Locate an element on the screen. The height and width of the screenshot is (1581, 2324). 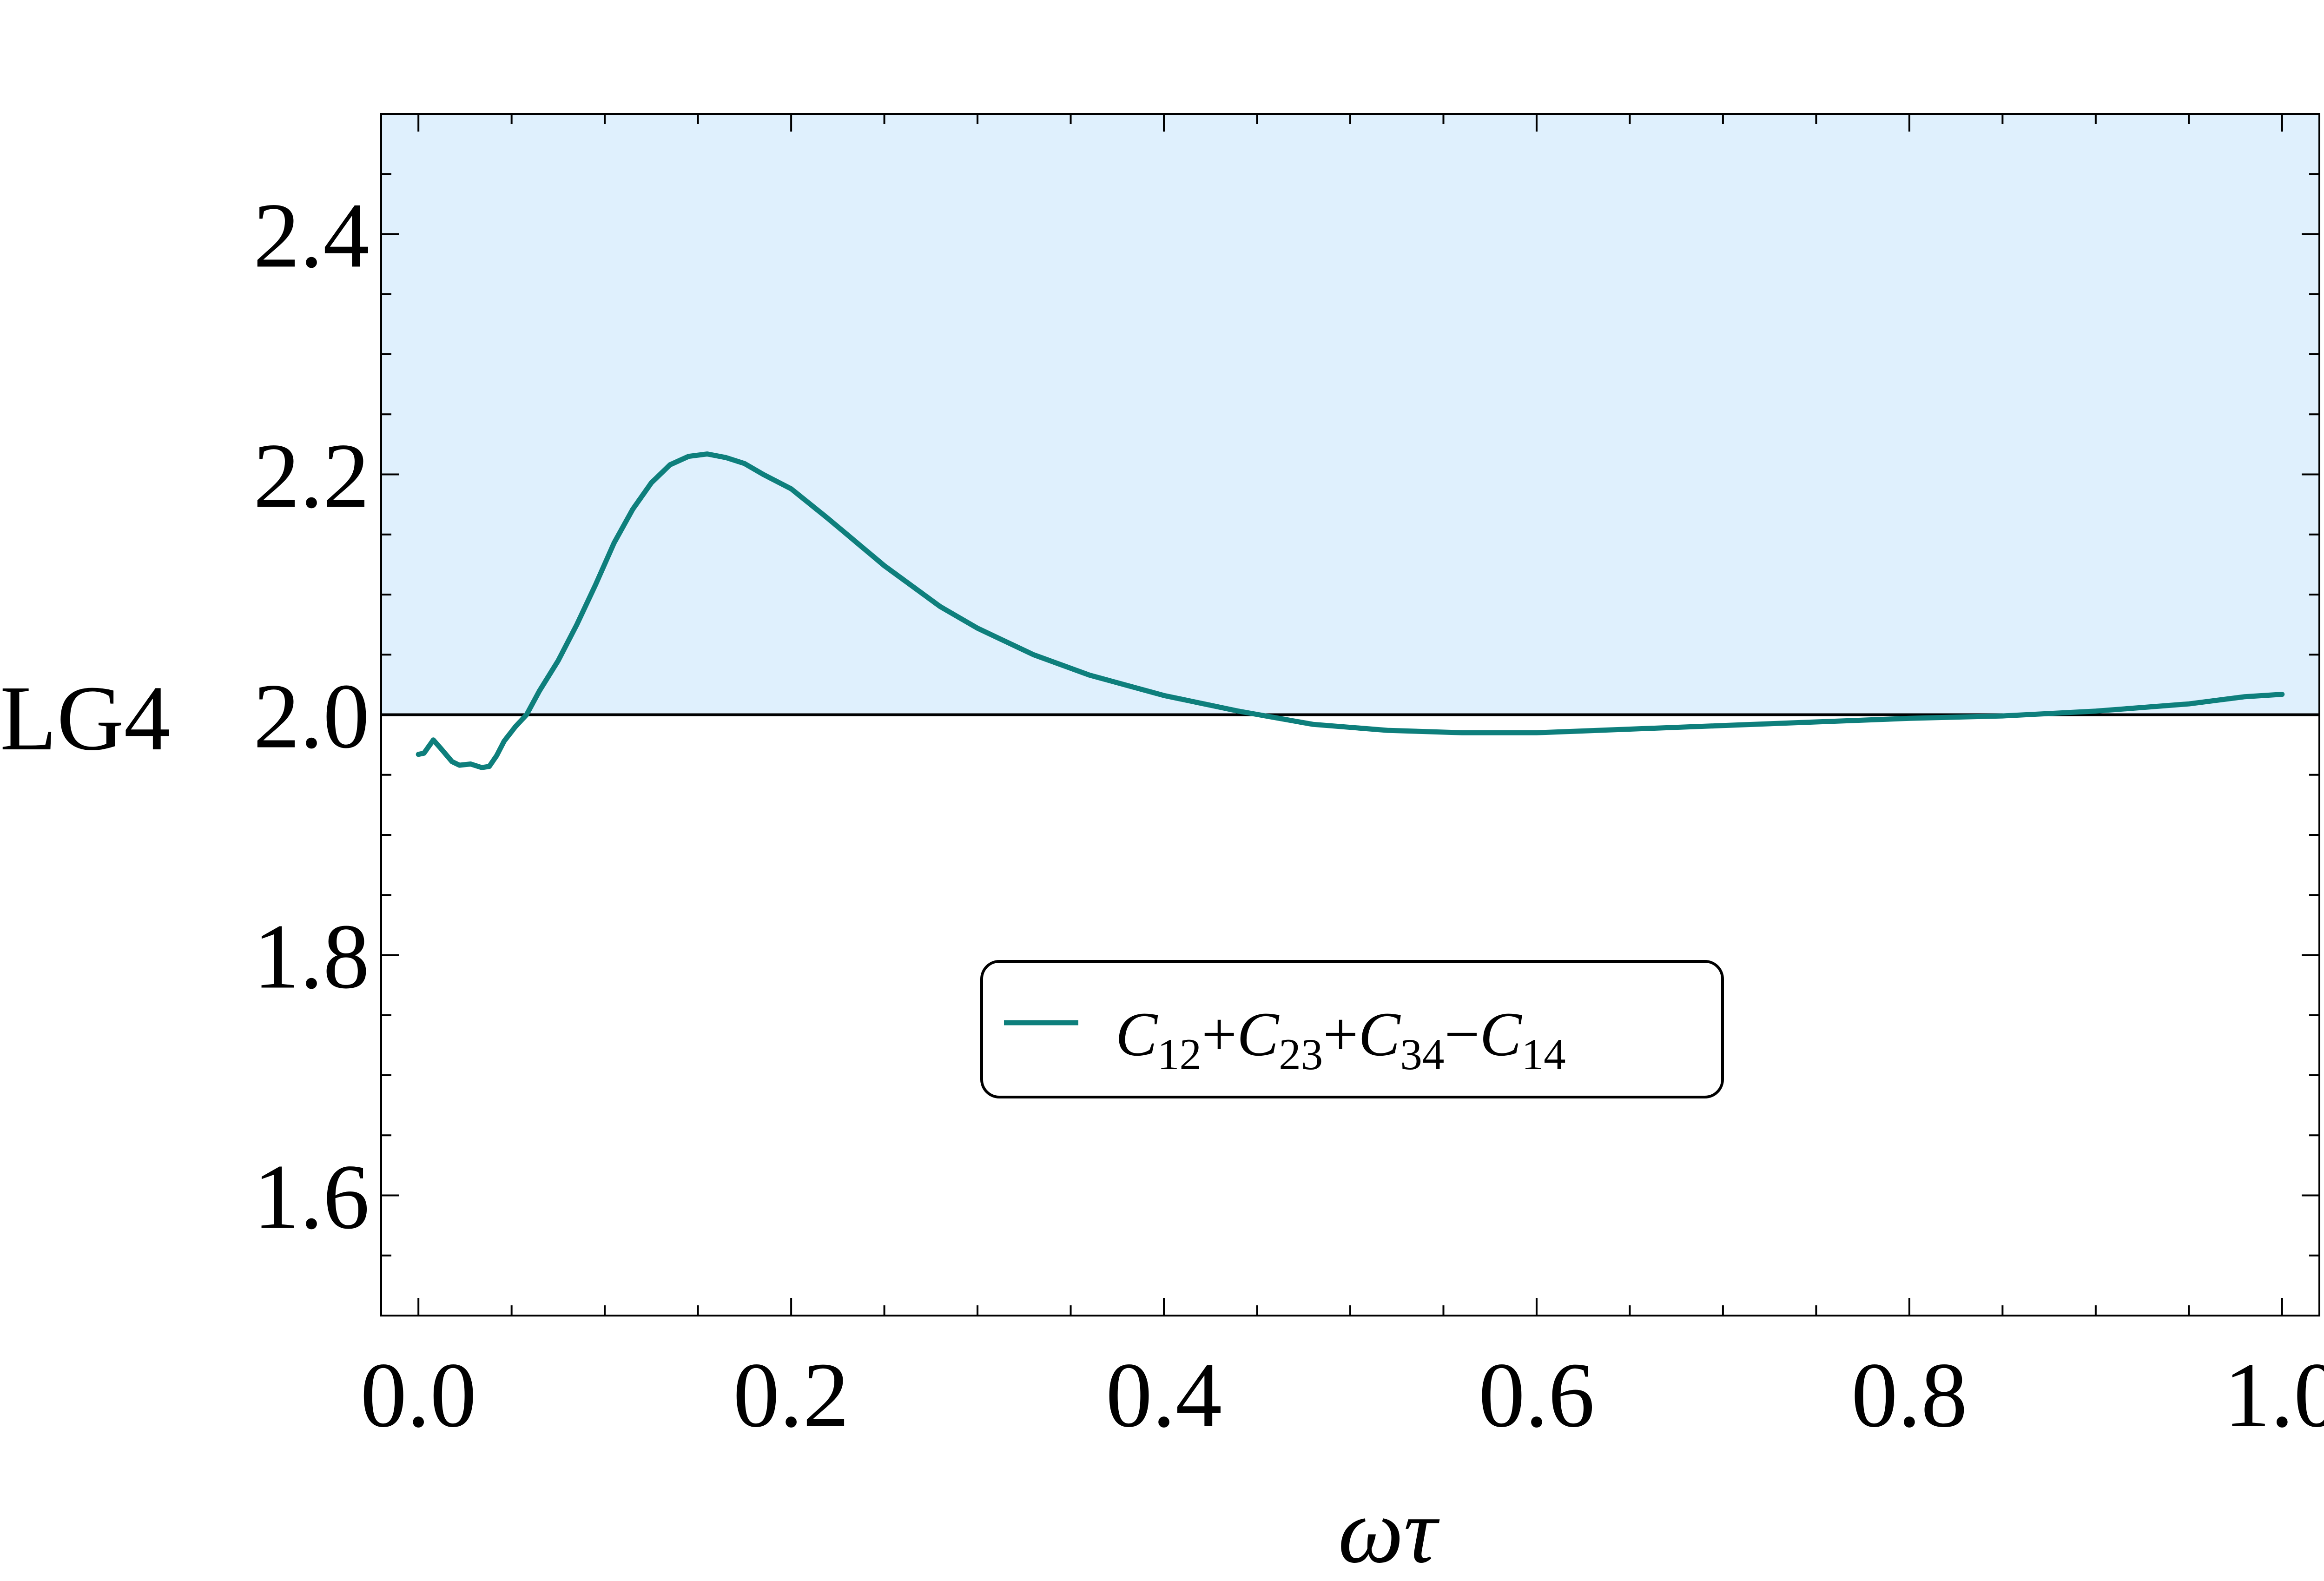
legend-subscript: 12 is located at coordinates (1179, 1054).